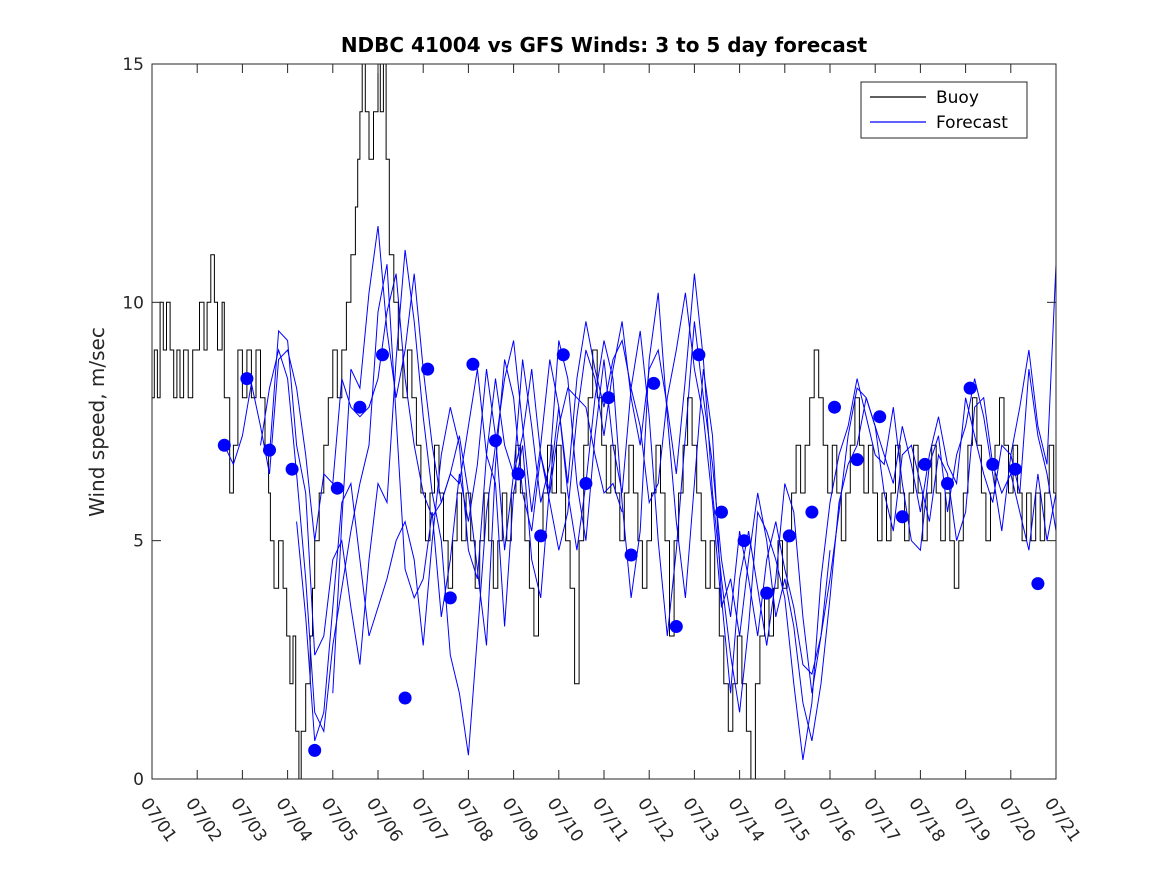  Describe the element at coordinates (97, 422) in the screenshot. I see `y-axis-label: Wind speed, m/sec` at that location.